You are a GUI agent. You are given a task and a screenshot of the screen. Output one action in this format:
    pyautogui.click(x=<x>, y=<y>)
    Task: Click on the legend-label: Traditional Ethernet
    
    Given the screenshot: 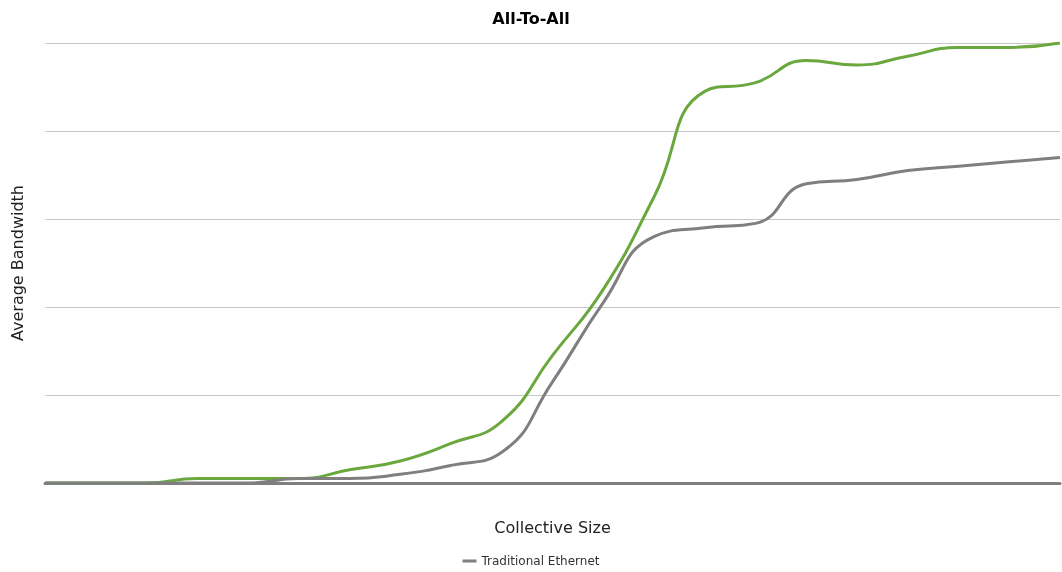 What is the action you would take?
    pyautogui.click(x=540, y=561)
    